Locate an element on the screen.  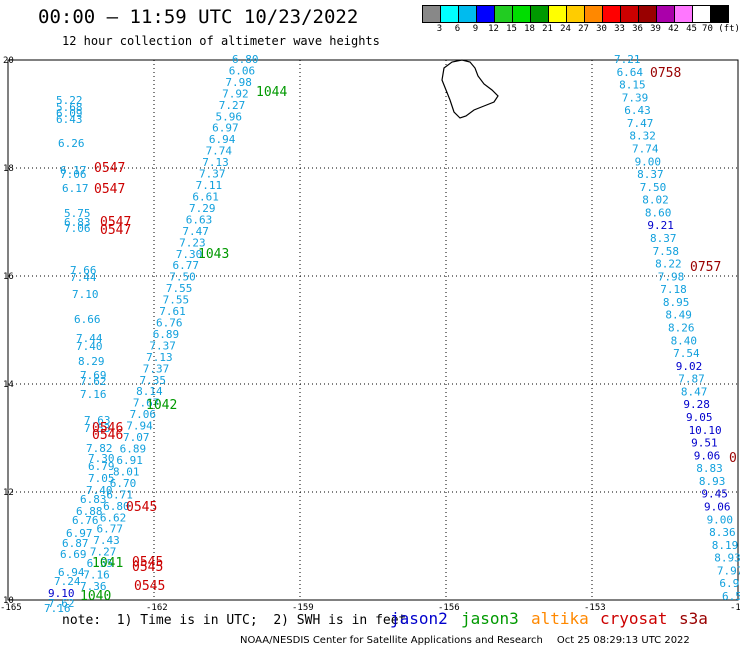
wave-height-label: 7.11 is located at coordinates (209, 185).